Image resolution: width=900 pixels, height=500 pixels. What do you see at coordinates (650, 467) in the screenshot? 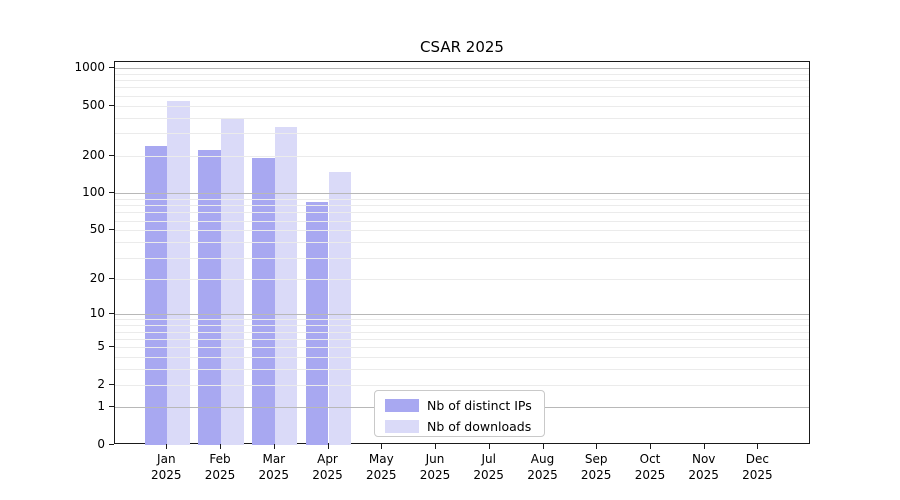
I see `x-tick-label-oct-2025: Oct 2025` at bounding box center [650, 467].